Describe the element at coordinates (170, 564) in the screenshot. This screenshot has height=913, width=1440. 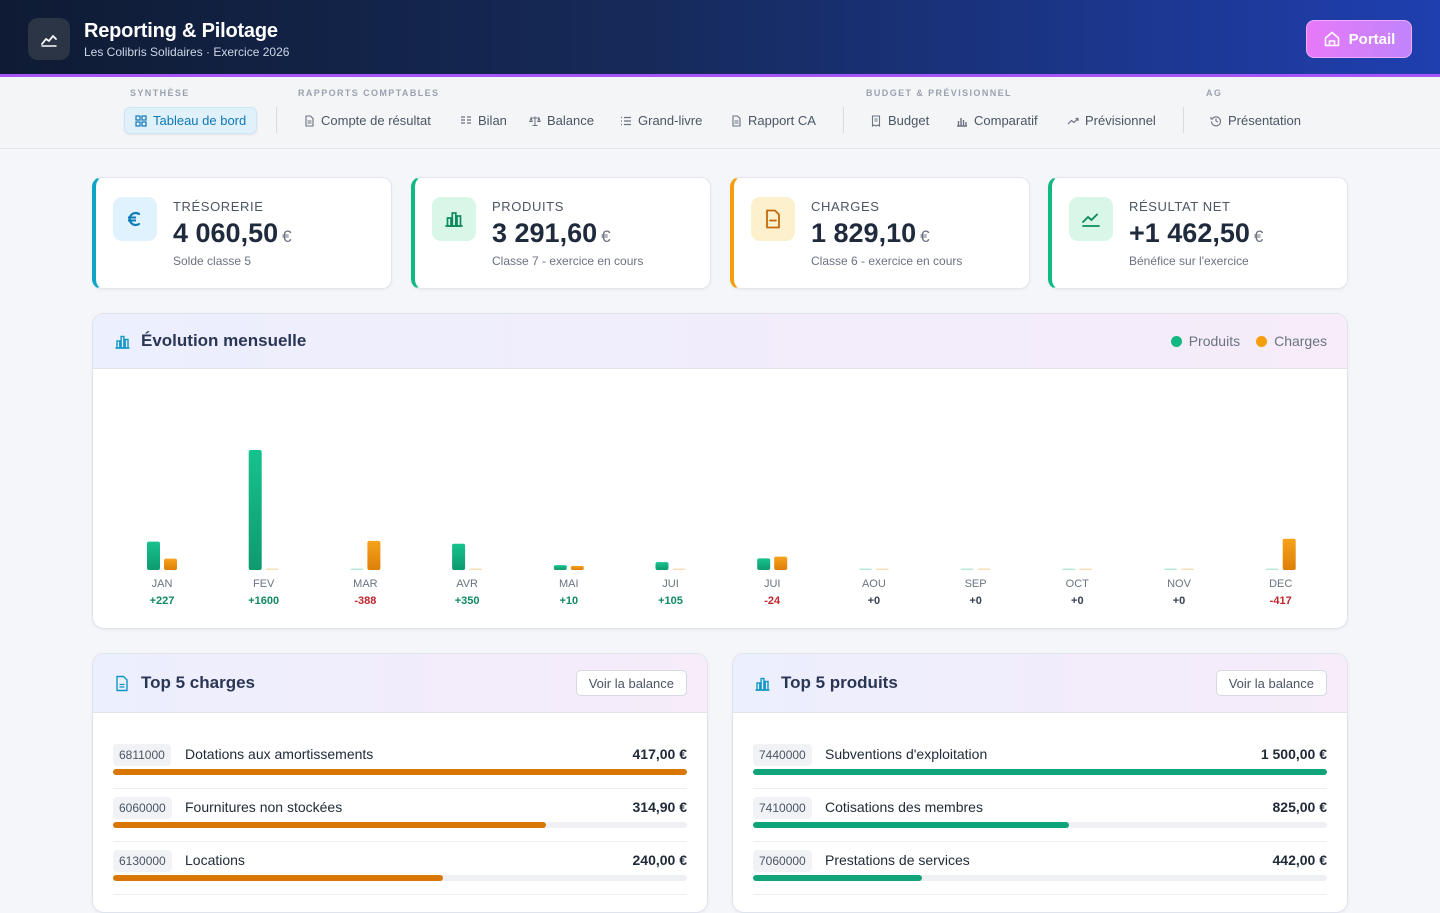
I see `bar-charges-jan` at that location.